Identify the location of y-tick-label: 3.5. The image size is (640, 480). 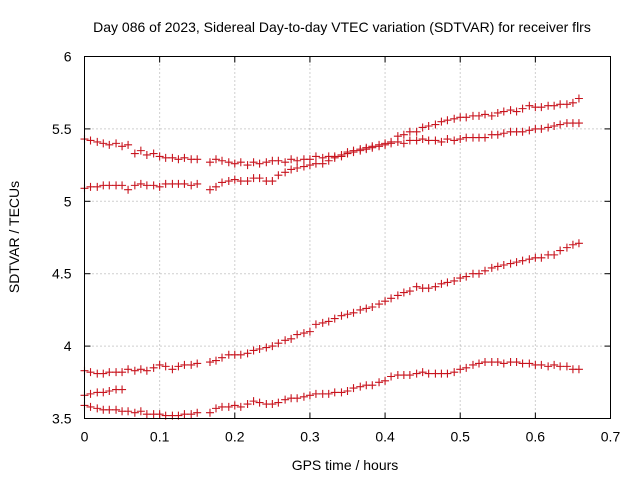
(62, 419).